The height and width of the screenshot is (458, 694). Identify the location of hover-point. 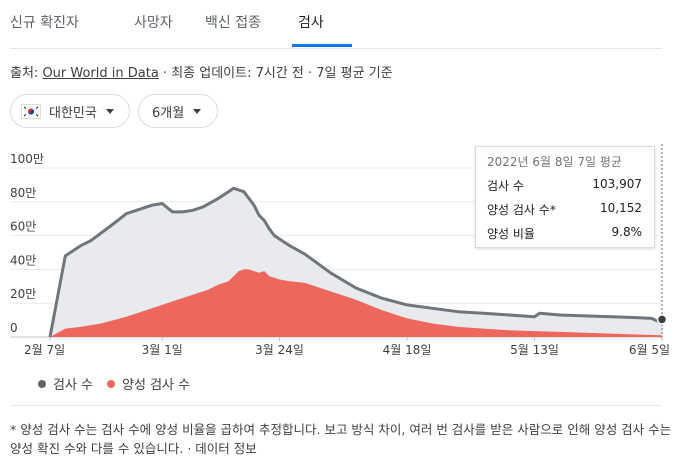
(662, 319).